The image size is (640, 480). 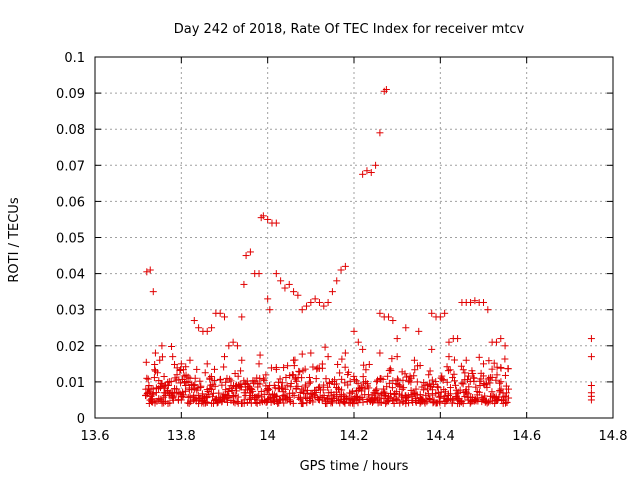 I want to click on x-tick-label: 14.4, so click(x=440, y=436).